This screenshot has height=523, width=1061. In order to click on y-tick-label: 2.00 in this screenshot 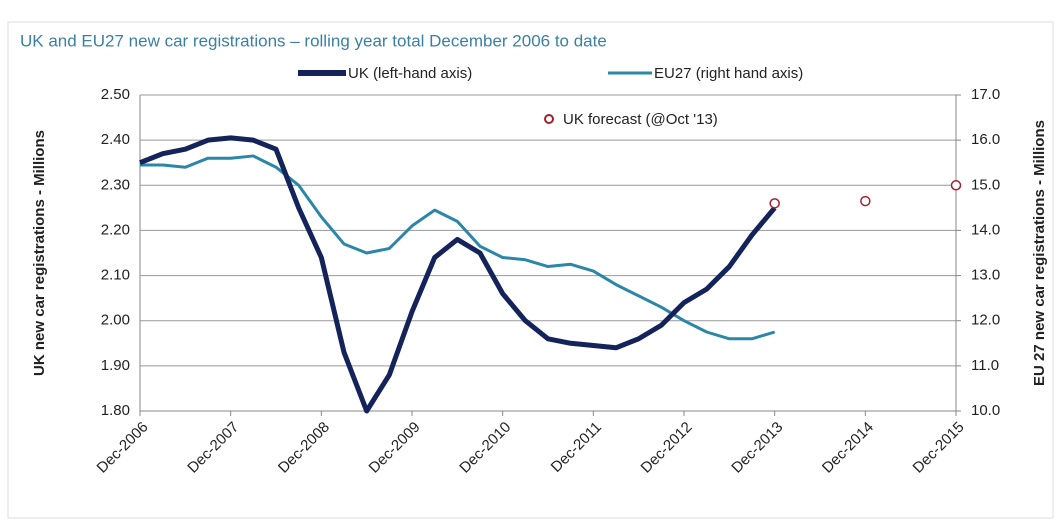, I will do `click(115, 320)`.